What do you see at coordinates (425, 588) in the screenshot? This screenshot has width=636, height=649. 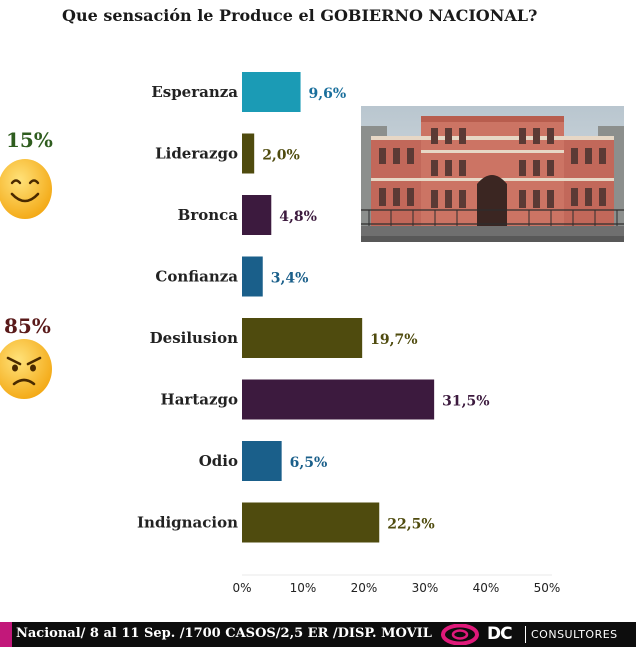 I see `x-tick-label: 30%` at bounding box center [425, 588].